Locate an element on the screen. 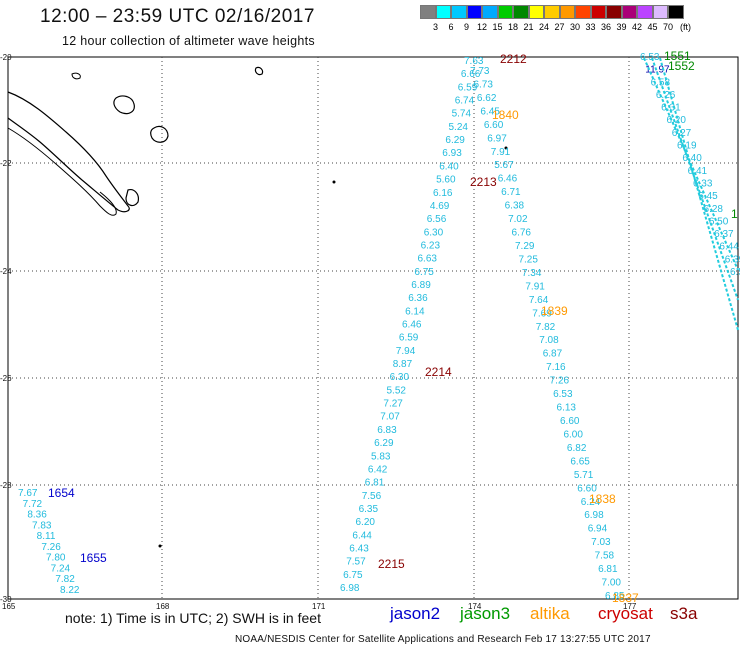  swh-value: 7.73 is located at coordinates (480, 71).